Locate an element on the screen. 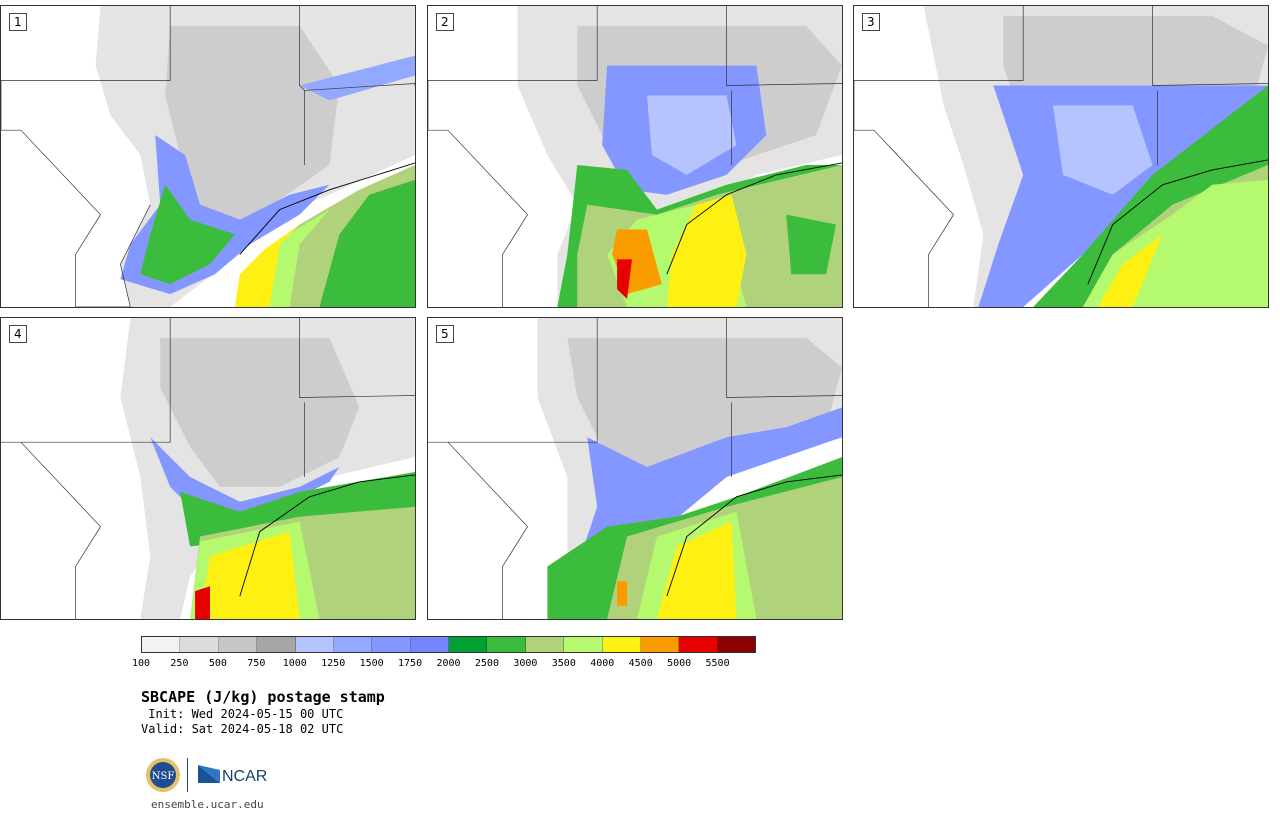 This screenshot has width=1280, height=815. ensemble-member-panel-2: 2 is located at coordinates (635, 156).